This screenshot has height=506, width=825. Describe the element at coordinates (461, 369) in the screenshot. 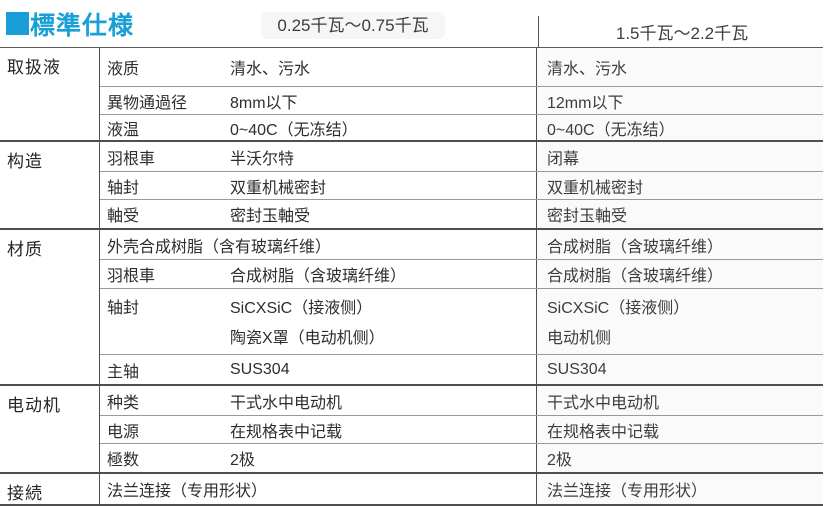

I see `table-row: 主轴 SUS304 SUS304` at that location.